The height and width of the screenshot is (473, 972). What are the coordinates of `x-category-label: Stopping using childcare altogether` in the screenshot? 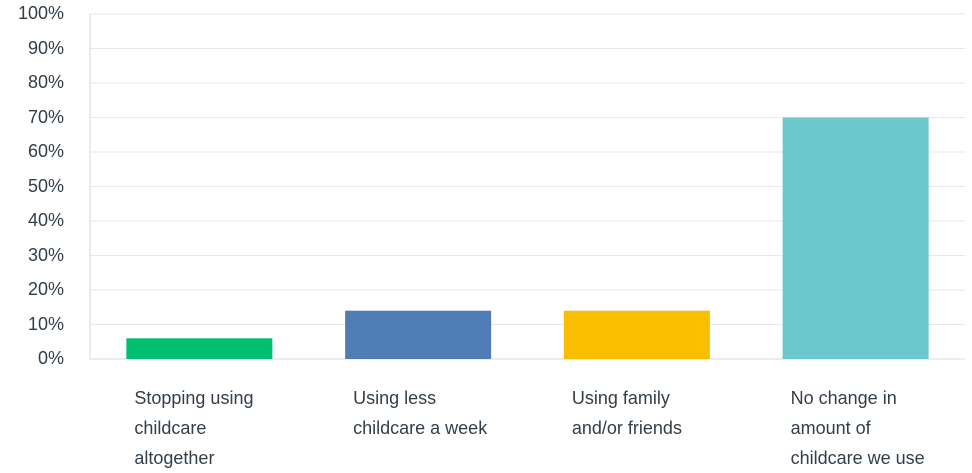 It's located at (194, 428).